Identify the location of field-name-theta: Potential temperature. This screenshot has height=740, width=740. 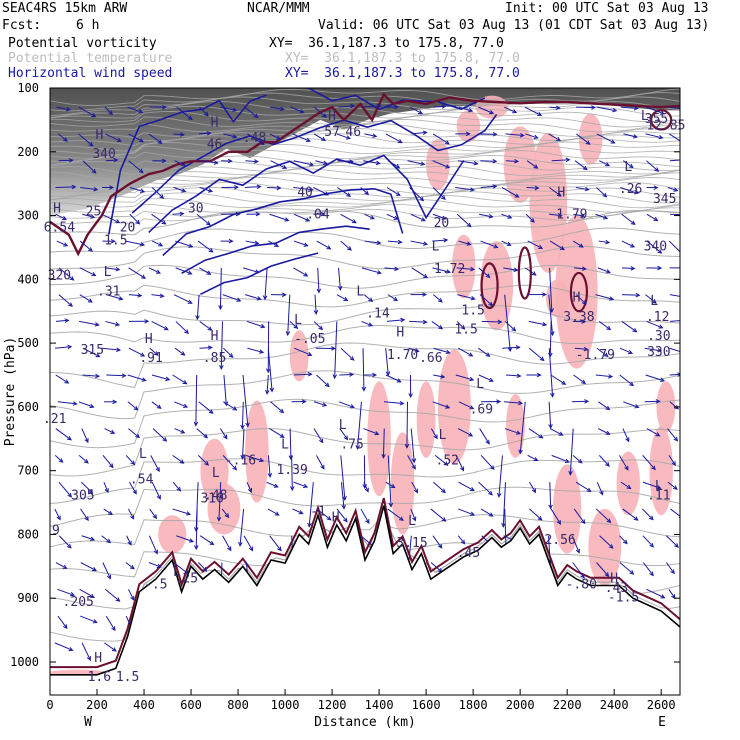
(90, 58).